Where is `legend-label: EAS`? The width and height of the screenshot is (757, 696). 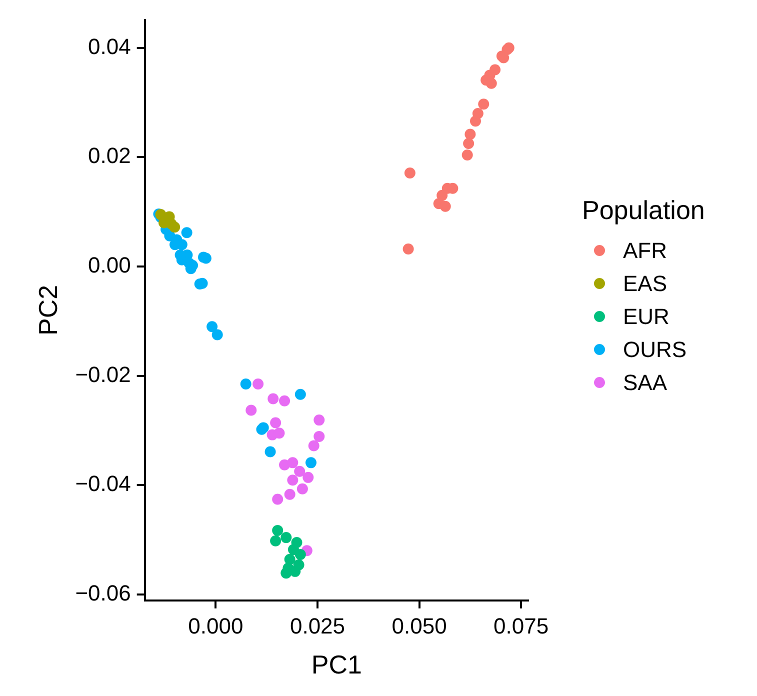
legend-label: EAS is located at coordinates (645, 283).